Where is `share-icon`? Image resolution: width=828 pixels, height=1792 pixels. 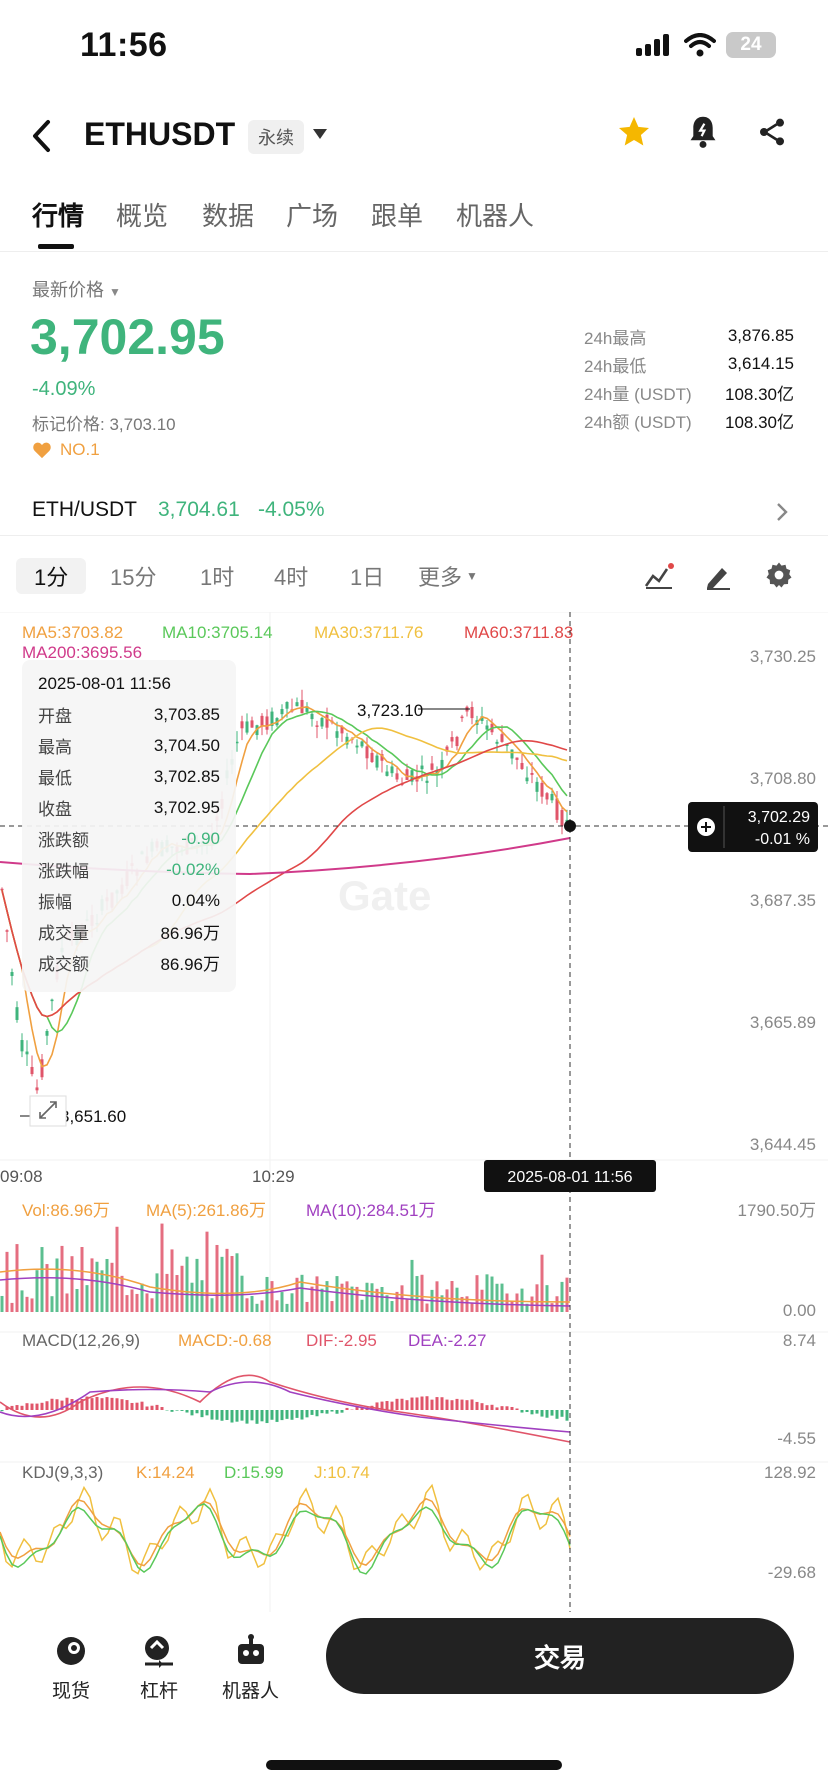
share-icon is located at coordinates (772, 132).